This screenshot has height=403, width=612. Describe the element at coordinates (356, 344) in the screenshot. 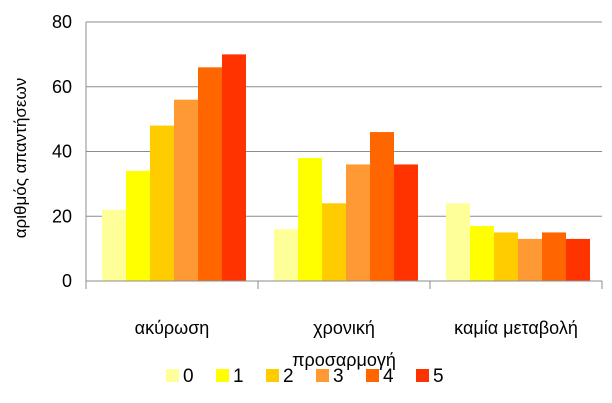

I see `category-labels: ακύρωση χρονική προσαρμογή καμία μεταβολή` at that location.